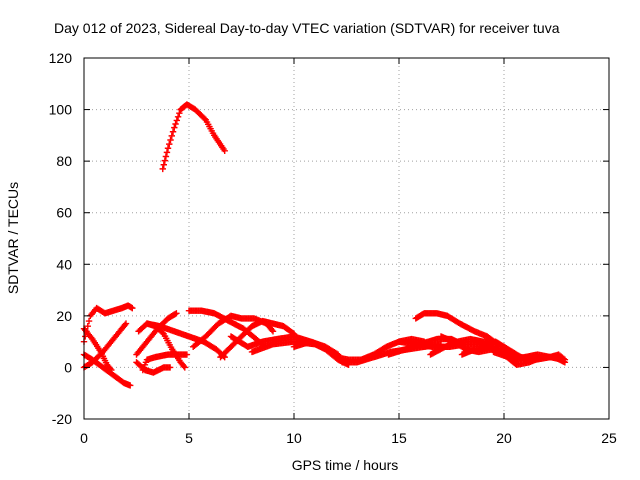 This screenshot has height=480, width=640. What do you see at coordinates (13, 238) in the screenshot?
I see `y-axis-label: SDTVAR / TECUs` at bounding box center [13, 238].